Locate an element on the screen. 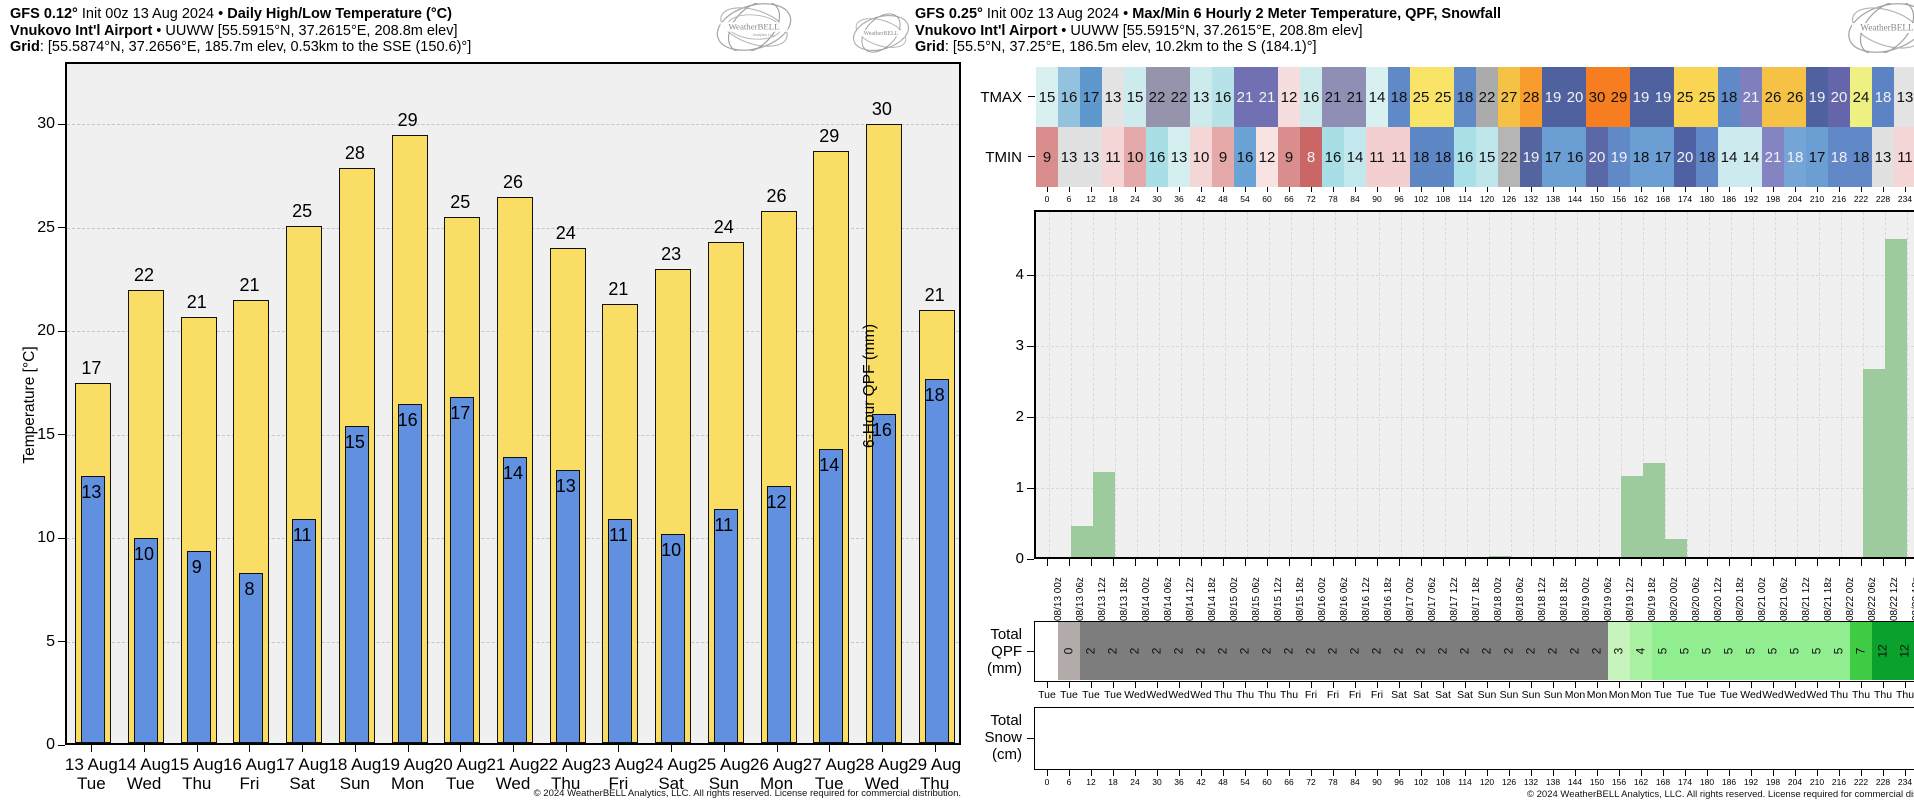 The height and width of the screenshot is (808, 1914). date-text: 24 Aug is located at coordinates (671, 764).